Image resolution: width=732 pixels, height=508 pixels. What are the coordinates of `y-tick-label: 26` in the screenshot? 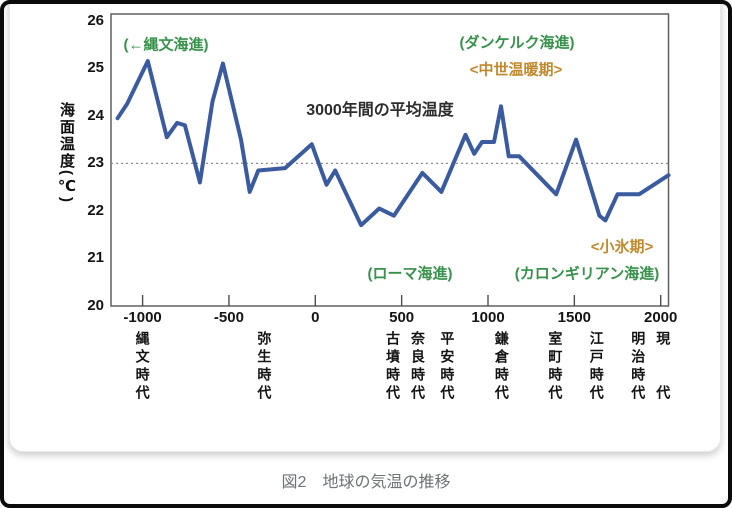 It's located at (95, 20).